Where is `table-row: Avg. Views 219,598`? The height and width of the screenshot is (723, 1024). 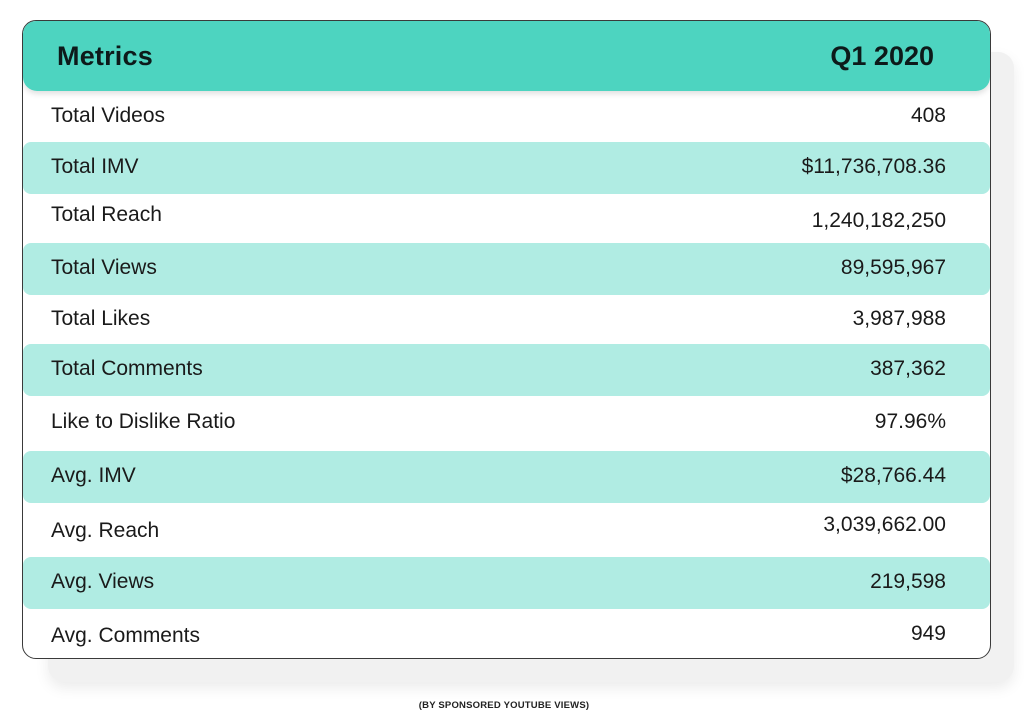
table-row: Avg. Views 219,598 is located at coordinates (506, 583).